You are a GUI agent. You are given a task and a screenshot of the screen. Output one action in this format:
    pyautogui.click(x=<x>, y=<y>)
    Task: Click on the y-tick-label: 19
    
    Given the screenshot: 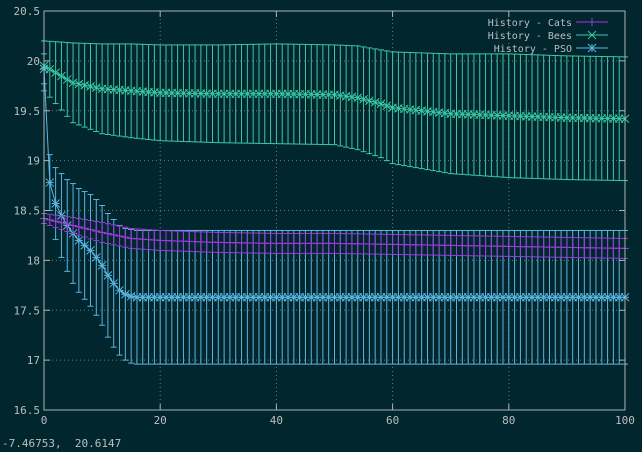 What is the action you would take?
    pyautogui.click(x=33, y=161)
    